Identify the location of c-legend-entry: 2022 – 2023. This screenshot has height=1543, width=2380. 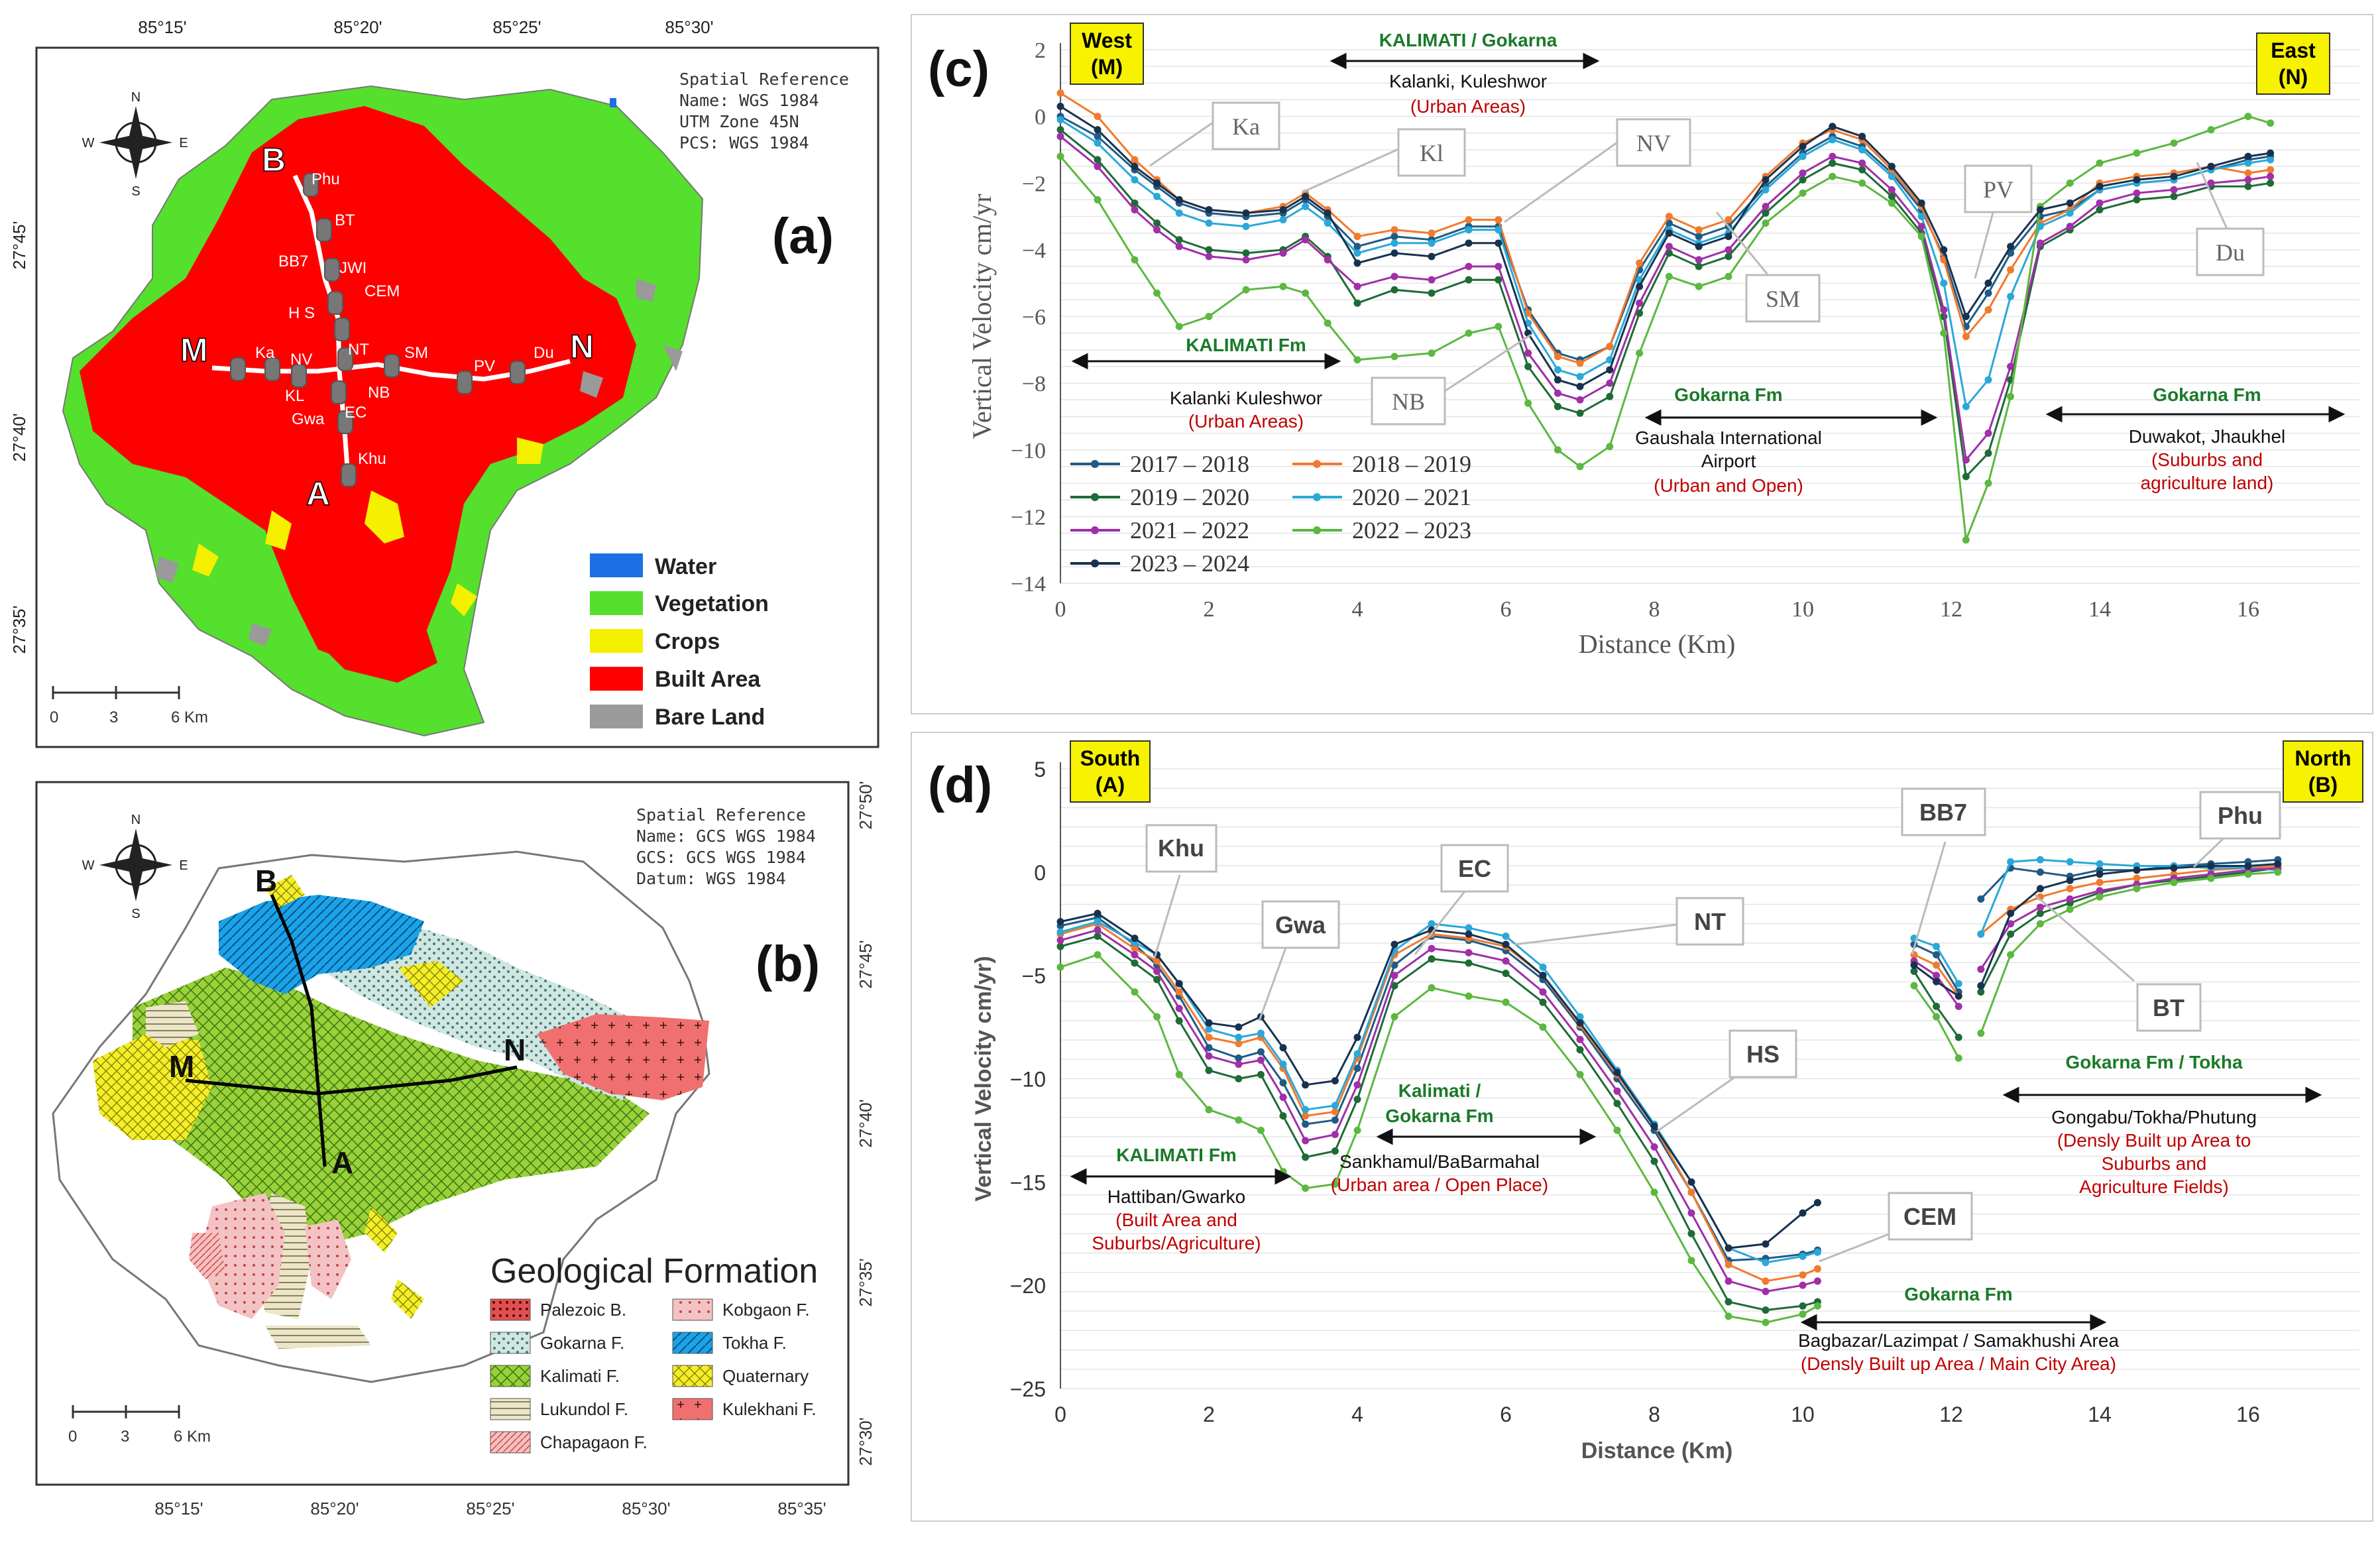
(1411, 530).